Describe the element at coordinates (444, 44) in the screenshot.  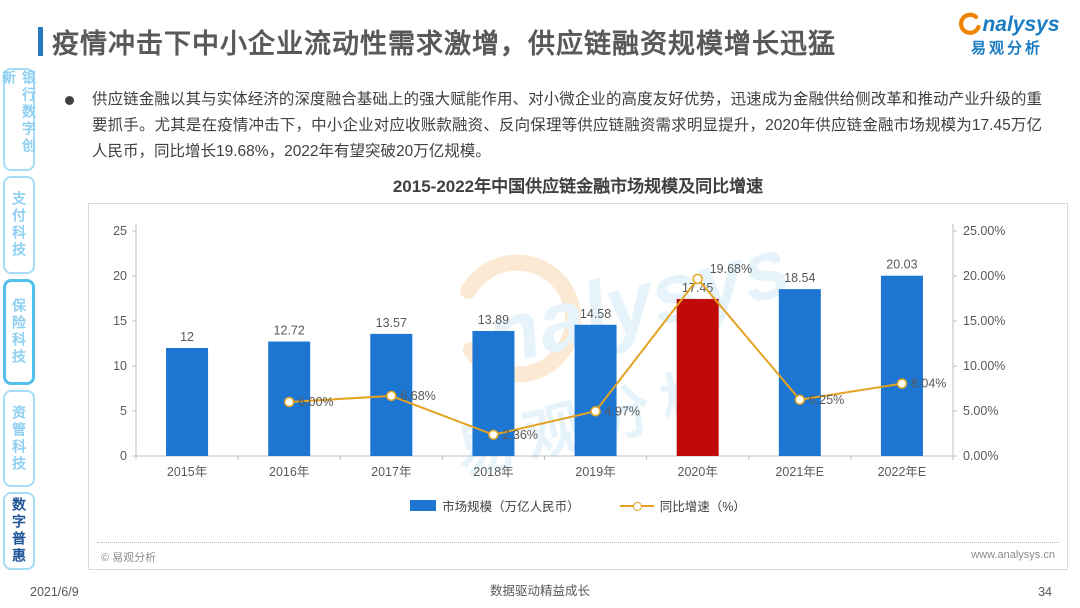
I see `page-title: 疫情冲击下中小企业流动性需求激增，供应链融资规模增长迅猛` at that location.